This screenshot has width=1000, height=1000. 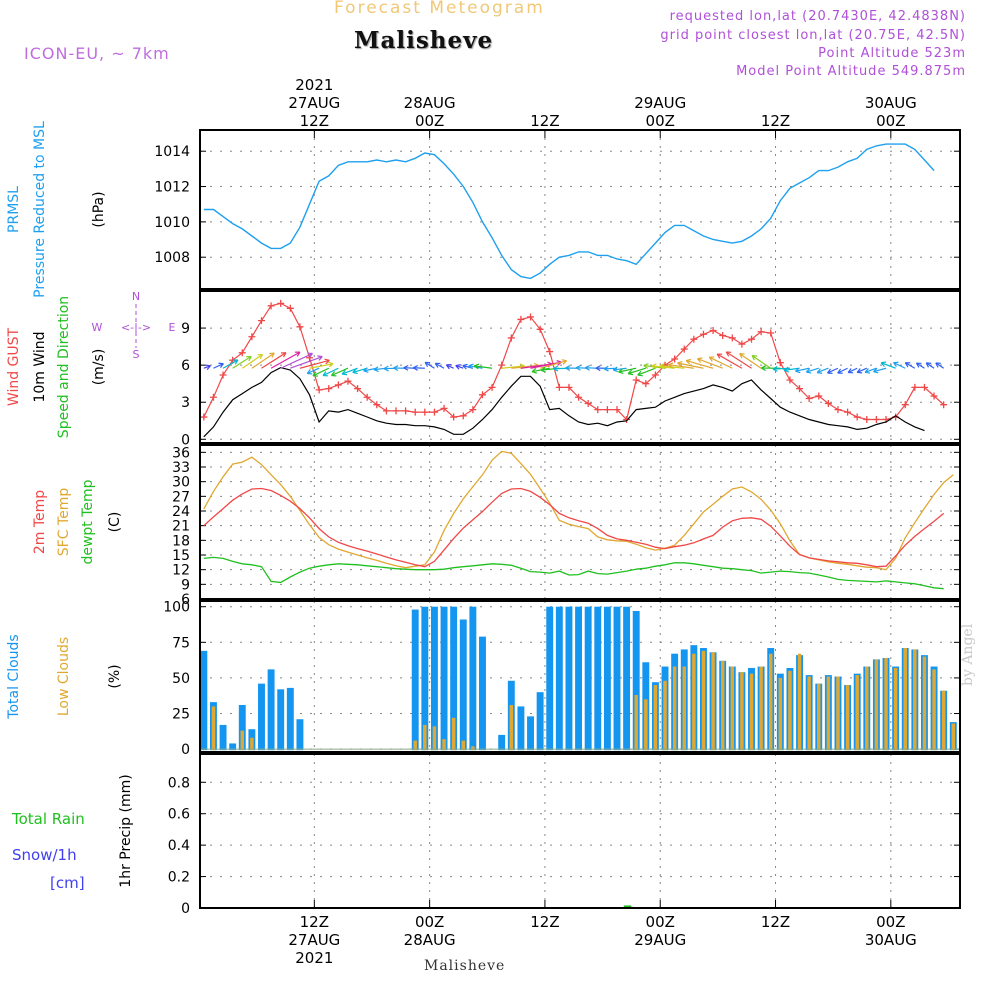 I want to click on top-time-label: 2021, so click(x=314, y=85).